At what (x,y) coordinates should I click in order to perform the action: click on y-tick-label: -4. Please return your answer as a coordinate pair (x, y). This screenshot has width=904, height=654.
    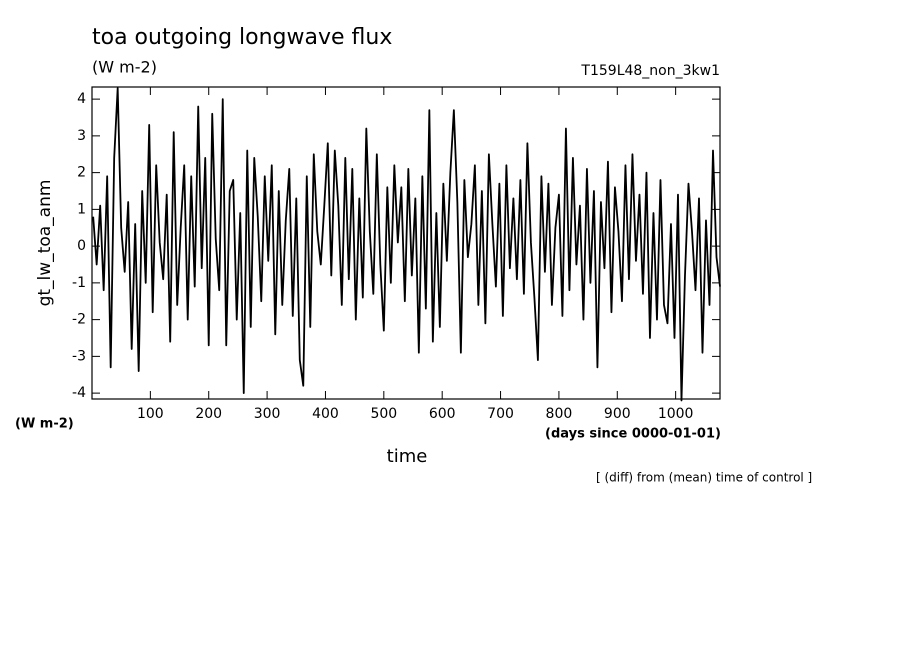
    Looking at the image, I should click on (79, 393).